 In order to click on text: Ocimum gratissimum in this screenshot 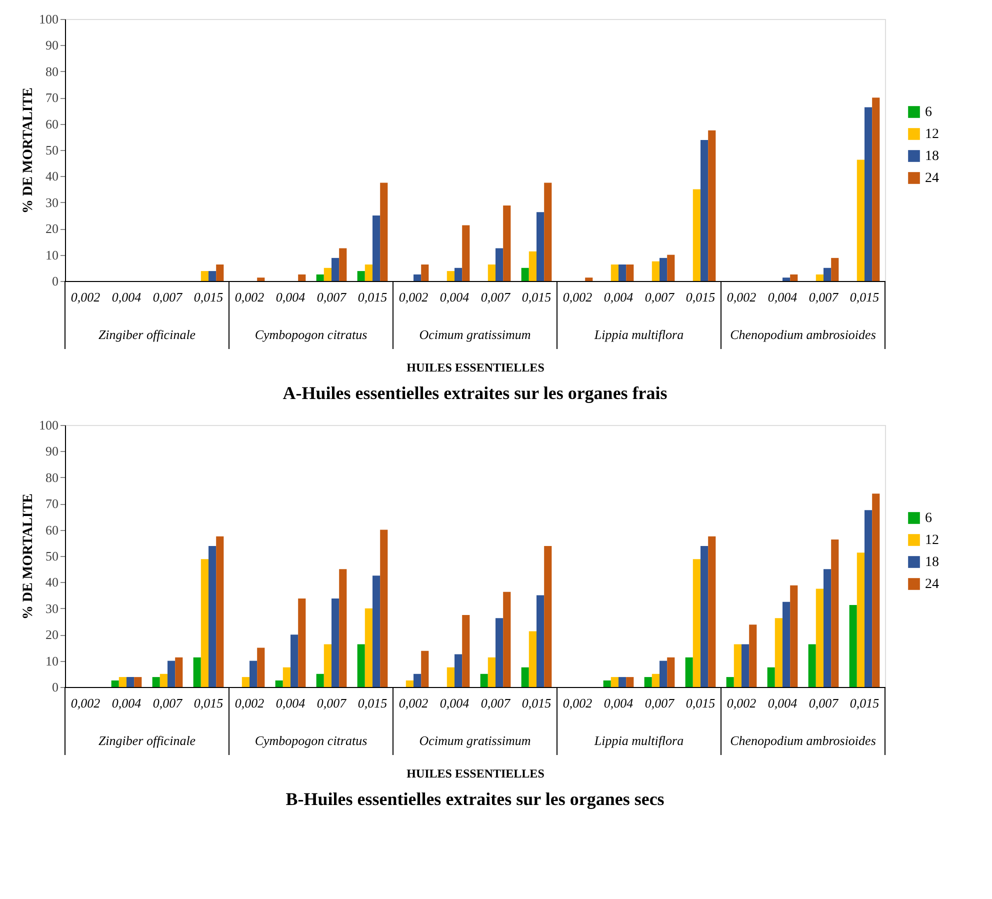, I will do `click(475, 334)`.